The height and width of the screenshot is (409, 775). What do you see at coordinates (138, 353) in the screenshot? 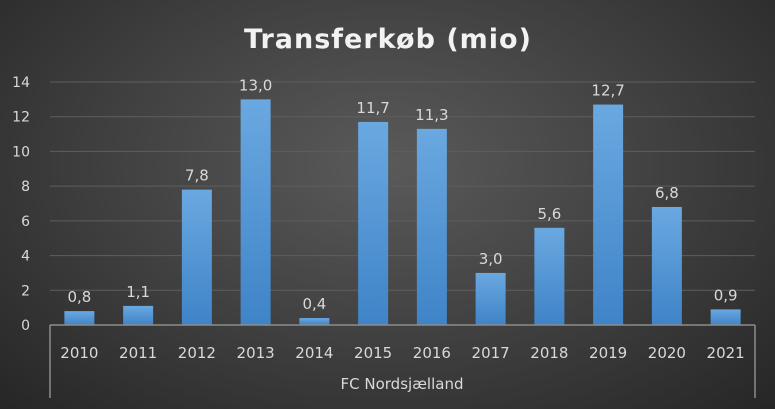
I see `x-tick-label: 2011` at bounding box center [138, 353].